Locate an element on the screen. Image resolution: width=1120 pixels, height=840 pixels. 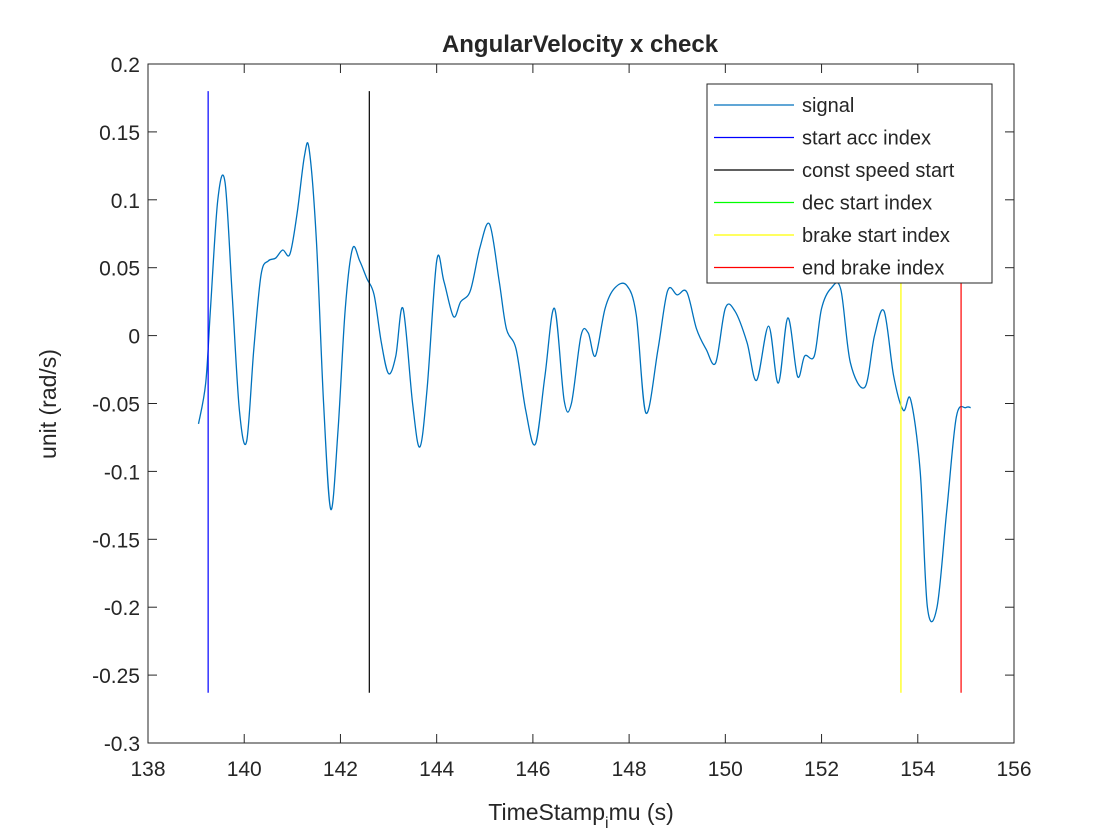
legend-label: end brake index is located at coordinates (873, 269).